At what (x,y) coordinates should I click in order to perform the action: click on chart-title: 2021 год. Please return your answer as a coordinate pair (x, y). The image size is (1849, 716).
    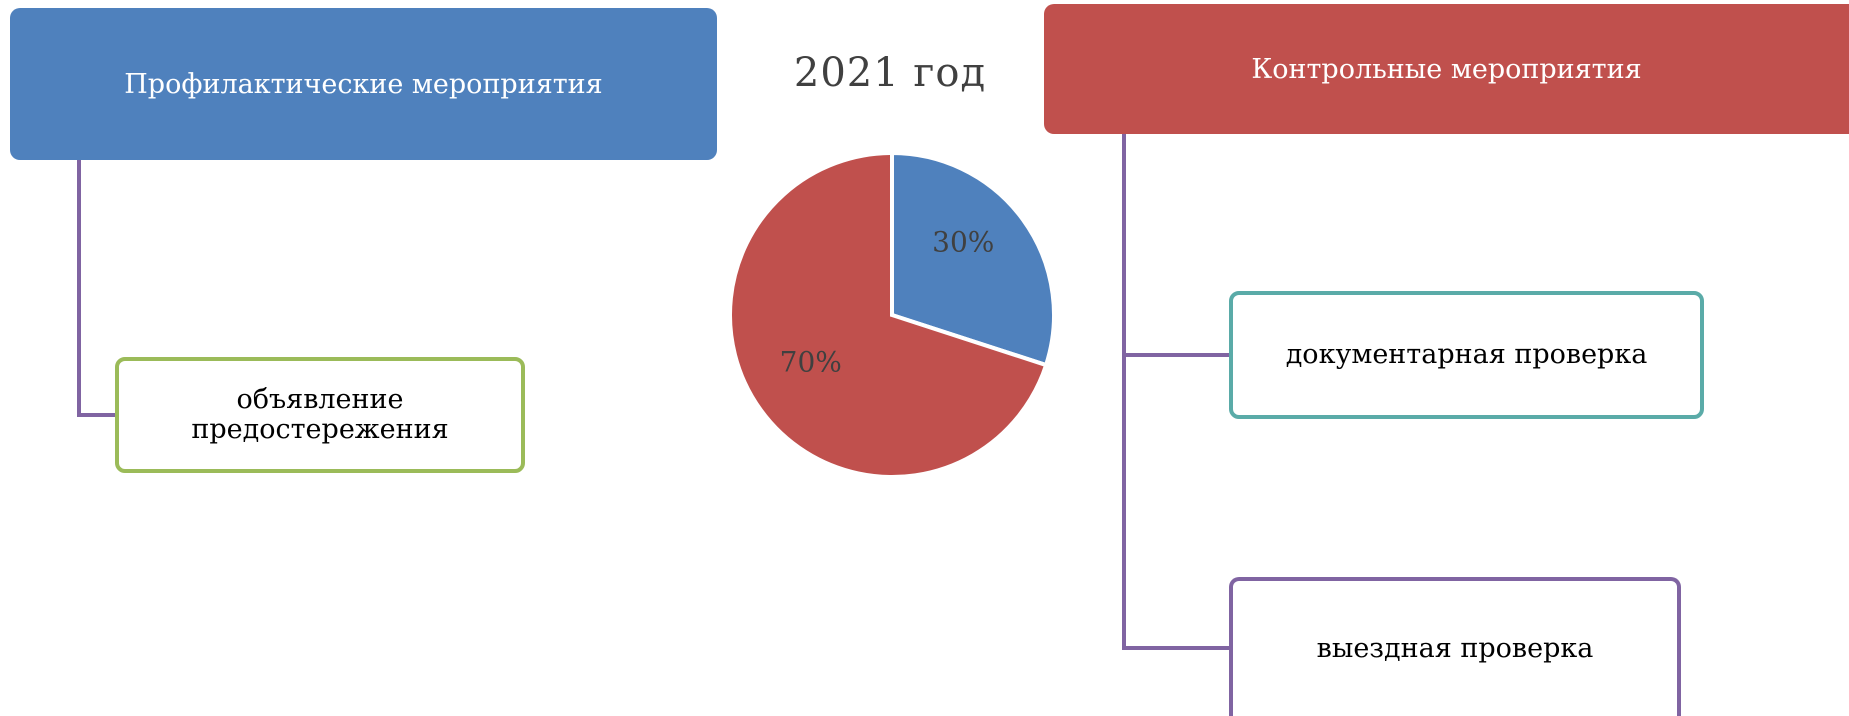
    Looking at the image, I should click on (890, 73).